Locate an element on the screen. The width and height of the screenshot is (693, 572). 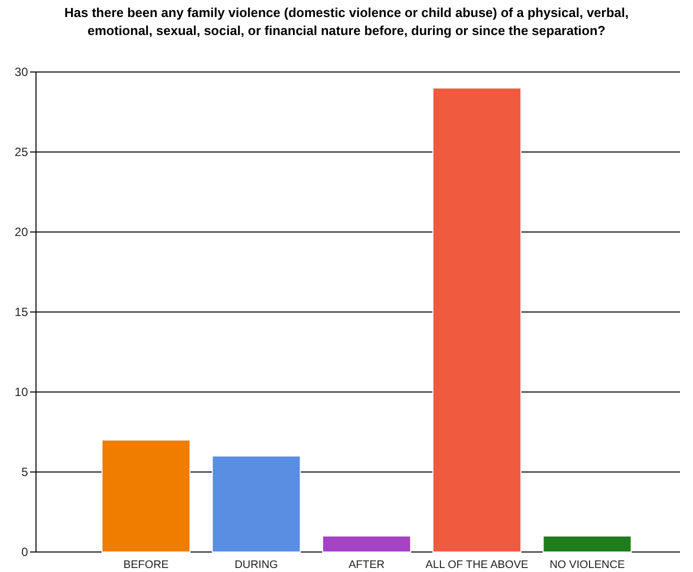
y-tick-label: 15 is located at coordinates (21, 312).